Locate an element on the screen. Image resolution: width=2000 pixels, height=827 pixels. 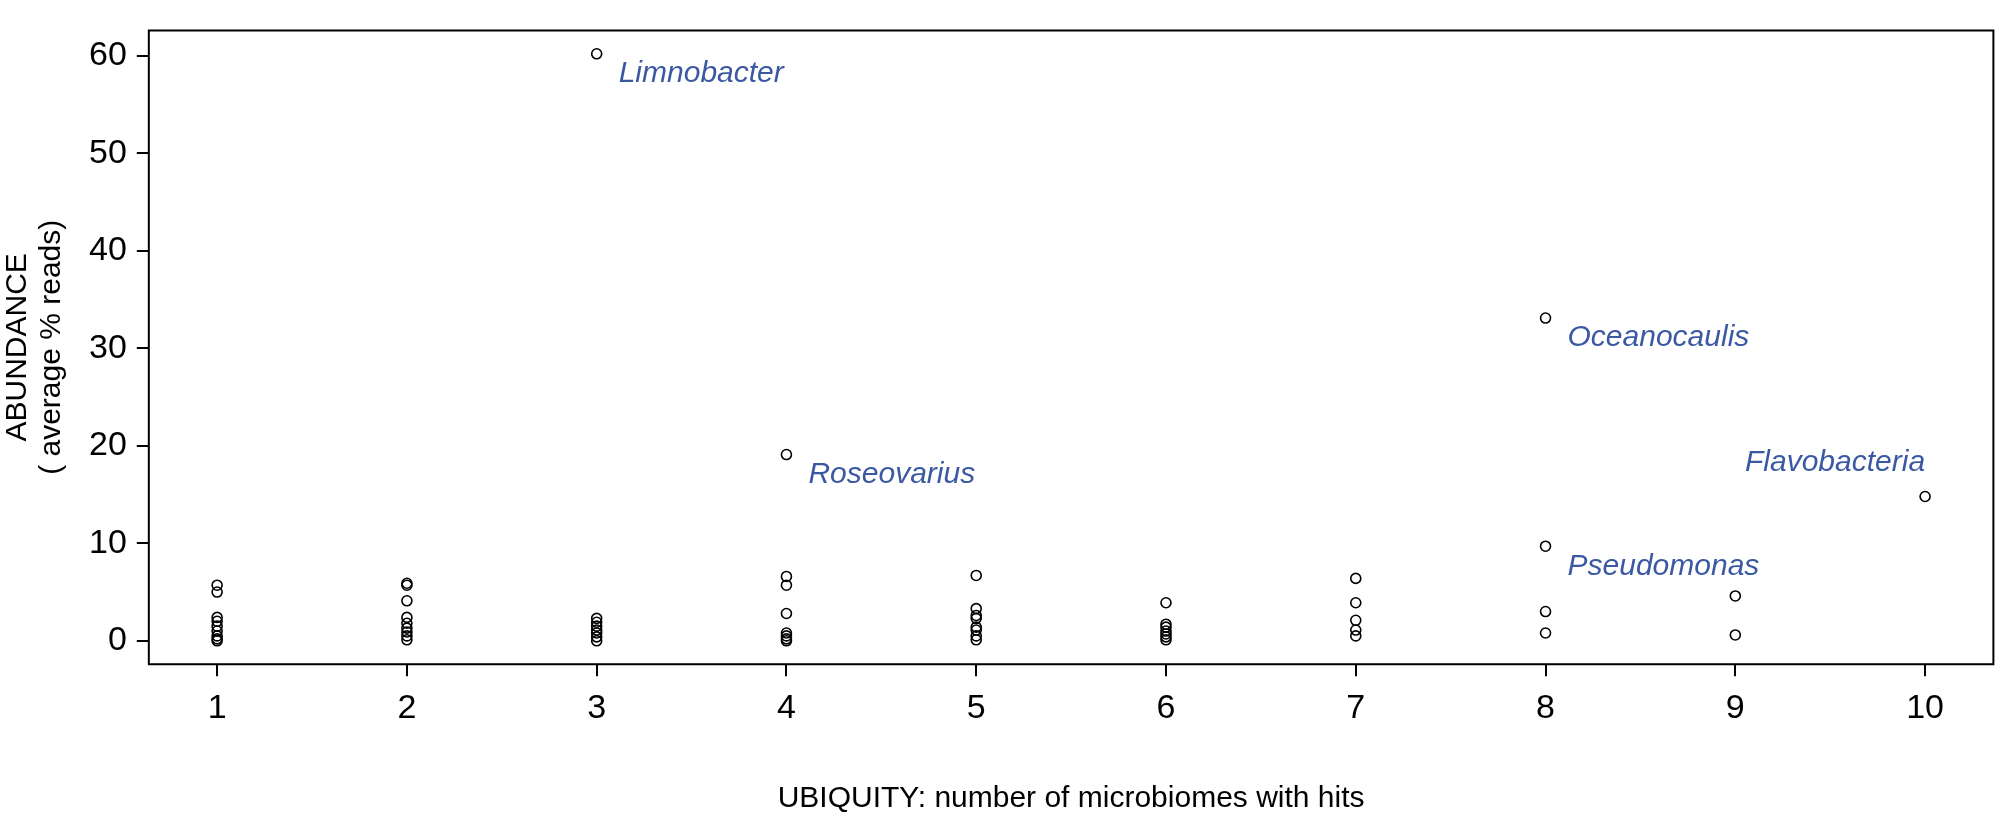
y-tick-label: 60 is located at coordinates (107, 53).